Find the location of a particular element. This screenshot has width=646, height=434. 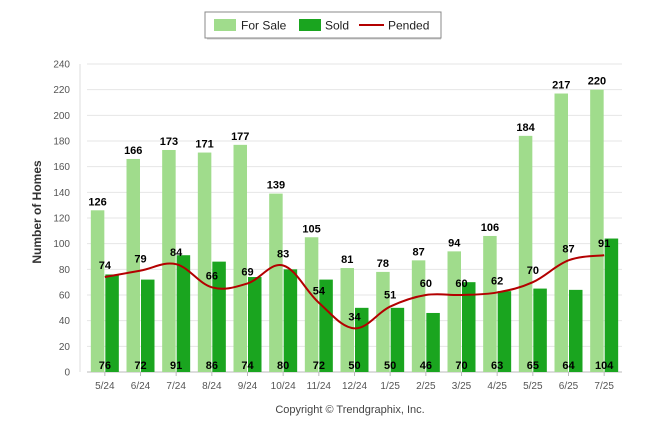

x-tick-label: 6/25 is located at coordinates (569, 386).